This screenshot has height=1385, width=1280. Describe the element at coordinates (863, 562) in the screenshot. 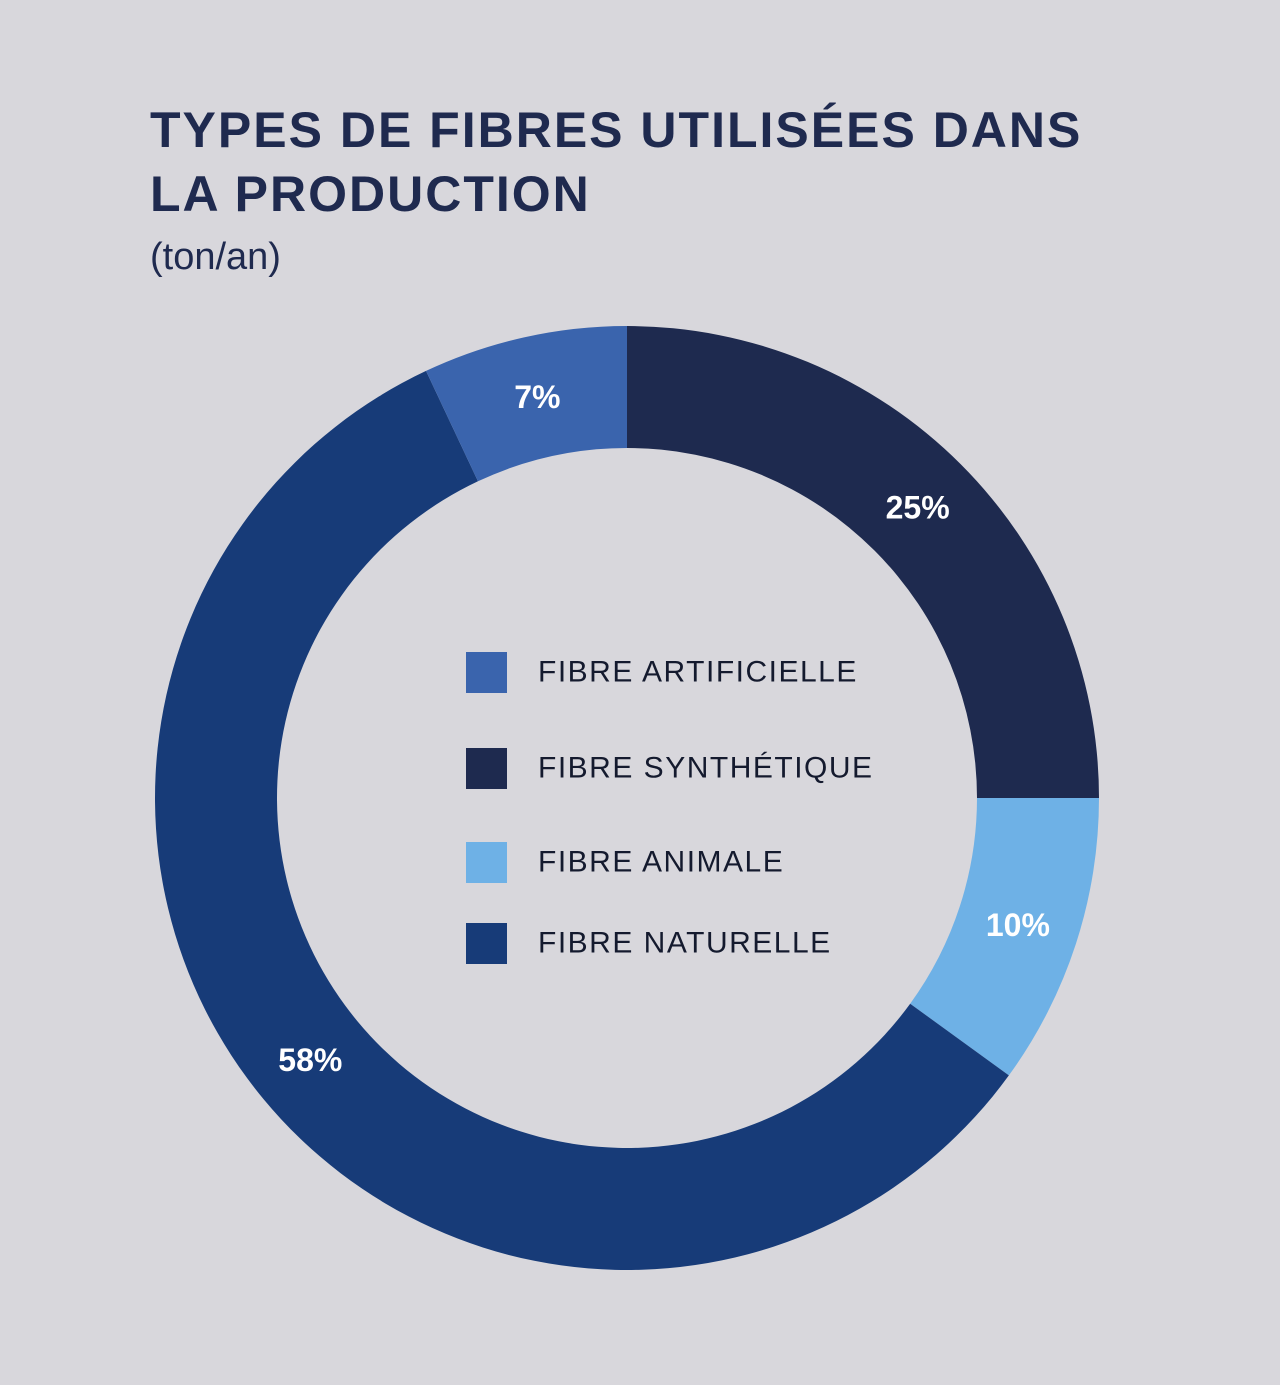

I see `slice-fibre-synthetique` at that location.